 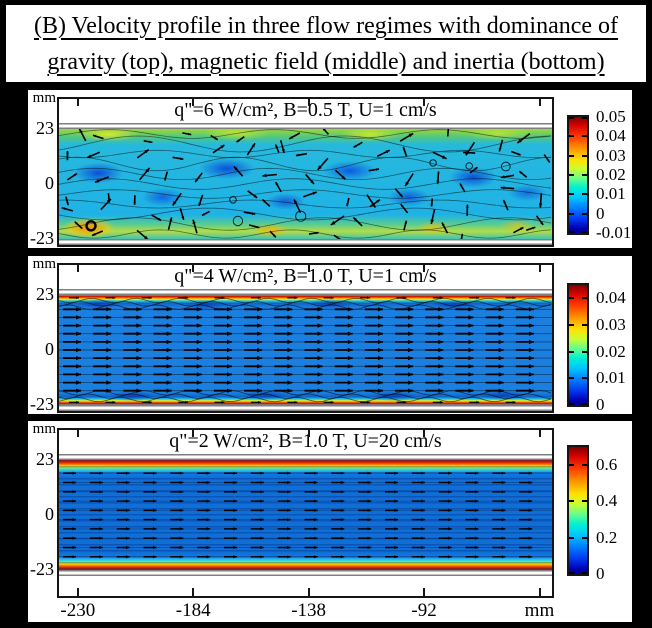 I want to click on plot-title: q"=6 W/cm², B=0.5 T, U=1 cm/s, so click(x=305, y=110).